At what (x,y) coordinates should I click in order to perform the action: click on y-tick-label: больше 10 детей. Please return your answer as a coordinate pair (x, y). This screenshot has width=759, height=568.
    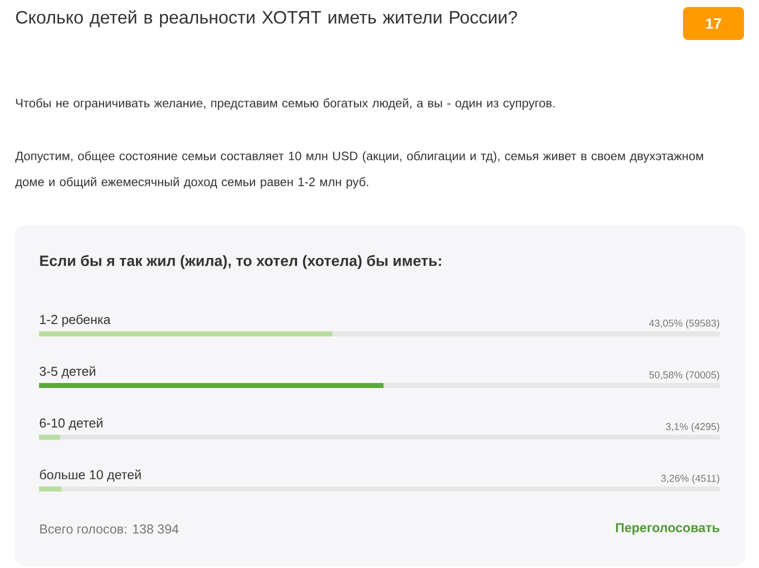
    Looking at the image, I should click on (90, 476).